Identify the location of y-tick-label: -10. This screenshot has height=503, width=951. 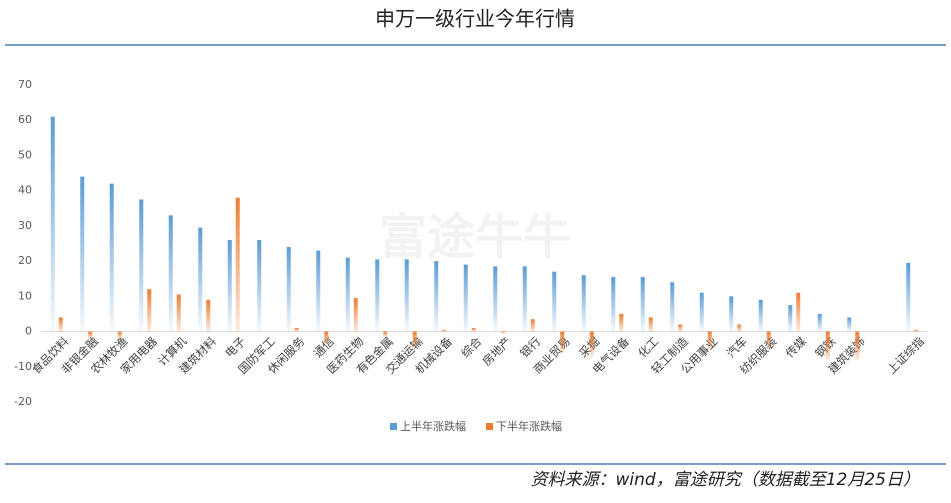
(23, 366).